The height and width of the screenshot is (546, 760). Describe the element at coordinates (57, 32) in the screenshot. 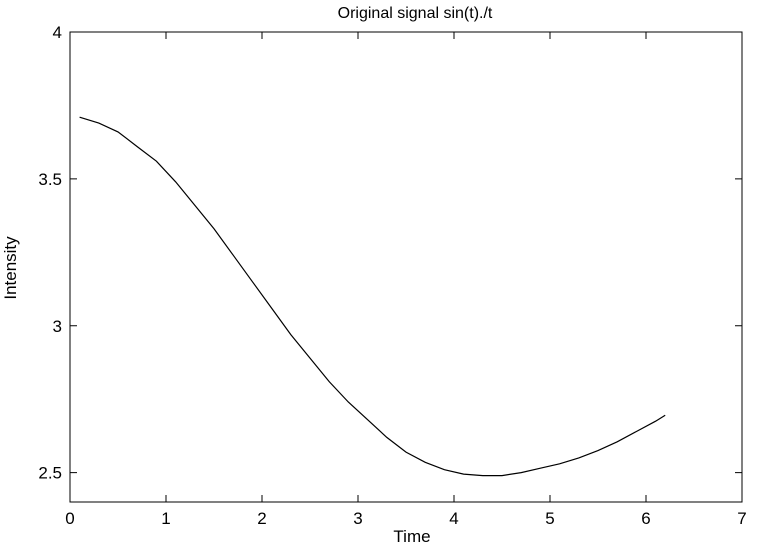

I see `y-tick-label: 4` at that location.